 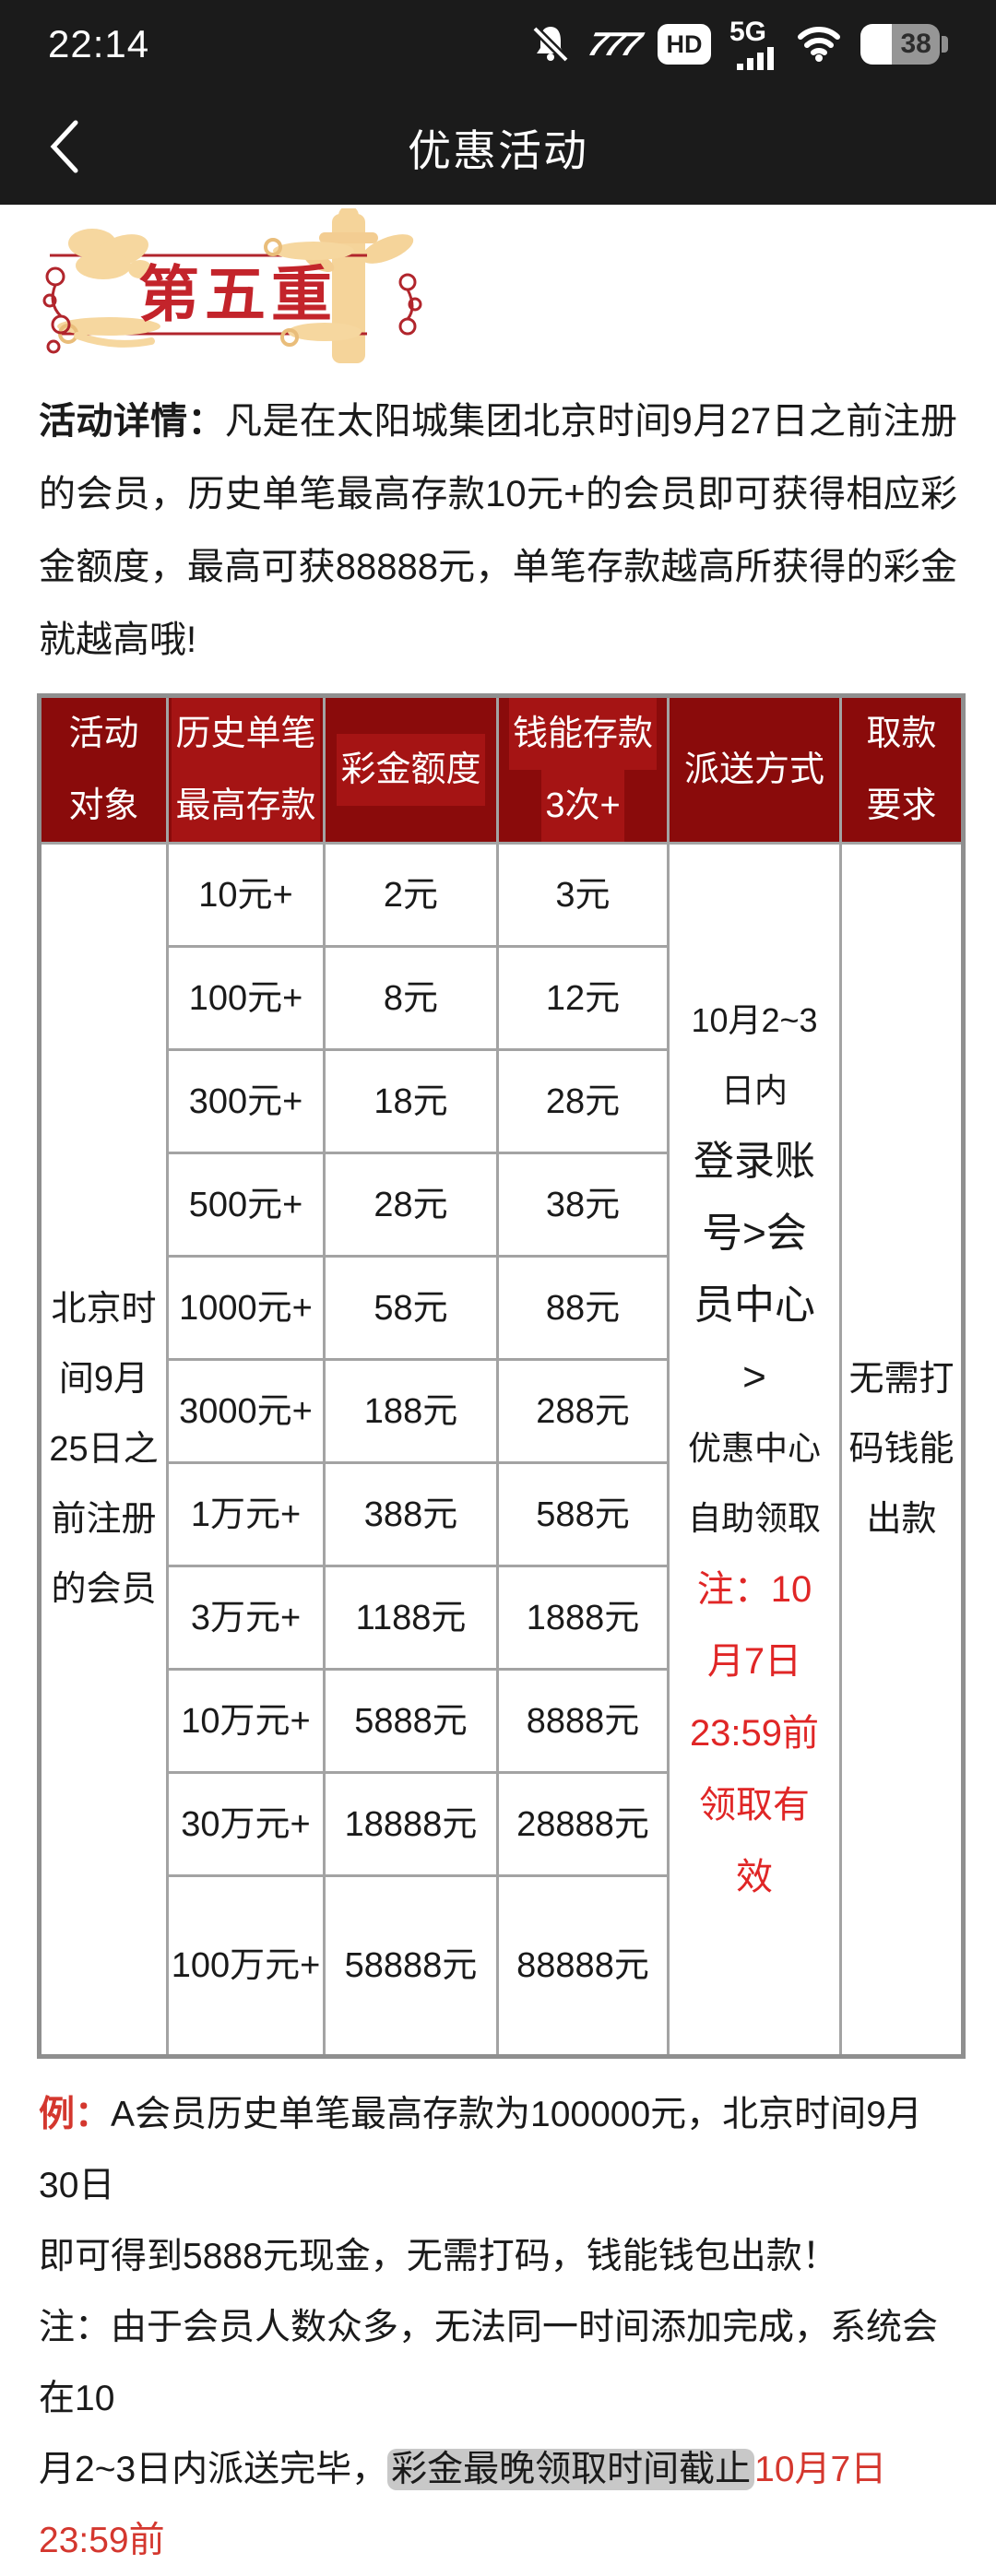 What do you see at coordinates (246, 1966) in the screenshot?
I see `deposit-cell: 100万元+` at bounding box center [246, 1966].